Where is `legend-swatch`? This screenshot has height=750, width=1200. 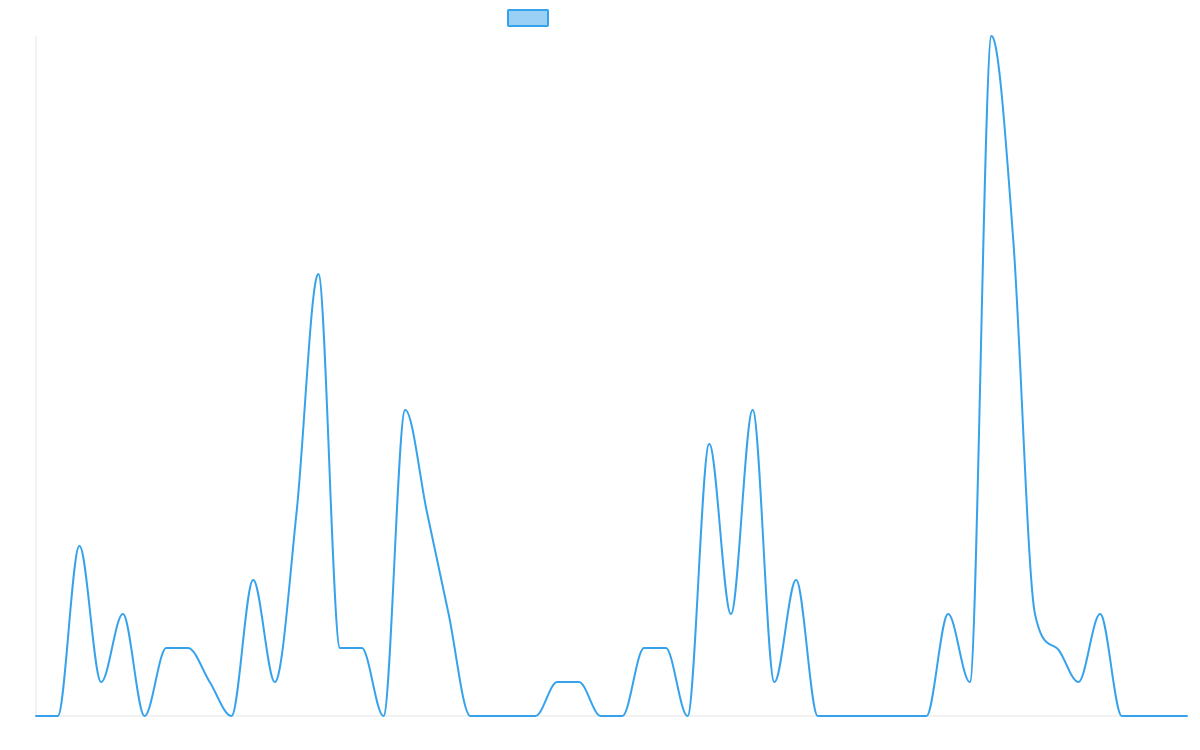
legend-swatch is located at coordinates (528, 18).